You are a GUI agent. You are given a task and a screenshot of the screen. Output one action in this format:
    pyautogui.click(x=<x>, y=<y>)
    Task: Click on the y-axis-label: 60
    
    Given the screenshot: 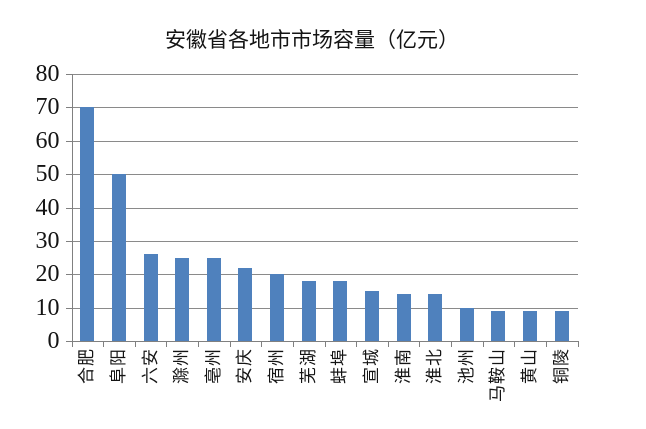 What is the action you would take?
    pyautogui.click(x=47, y=140)
    